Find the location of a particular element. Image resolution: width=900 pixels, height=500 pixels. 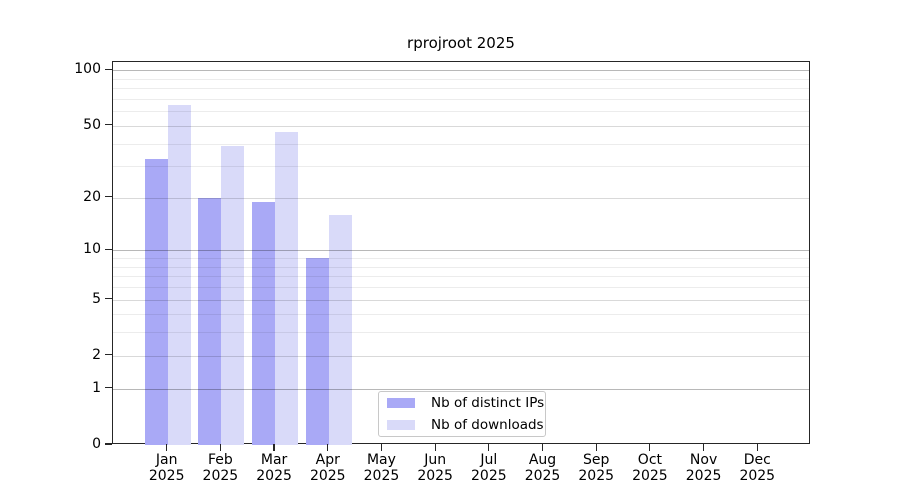

x-tick-label-mar: Mar 2025 is located at coordinates (274, 468).